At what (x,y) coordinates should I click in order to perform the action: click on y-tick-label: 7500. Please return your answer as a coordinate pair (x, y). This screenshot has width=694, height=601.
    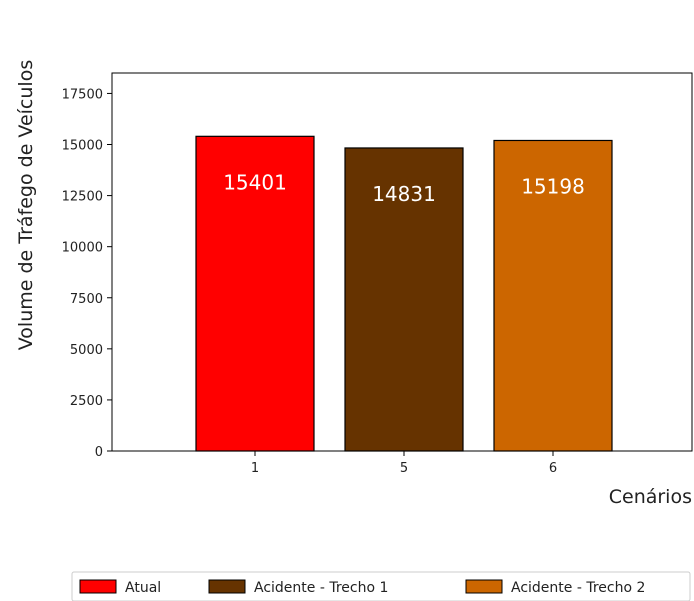
    Looking at the image, I should click on (86, 299).